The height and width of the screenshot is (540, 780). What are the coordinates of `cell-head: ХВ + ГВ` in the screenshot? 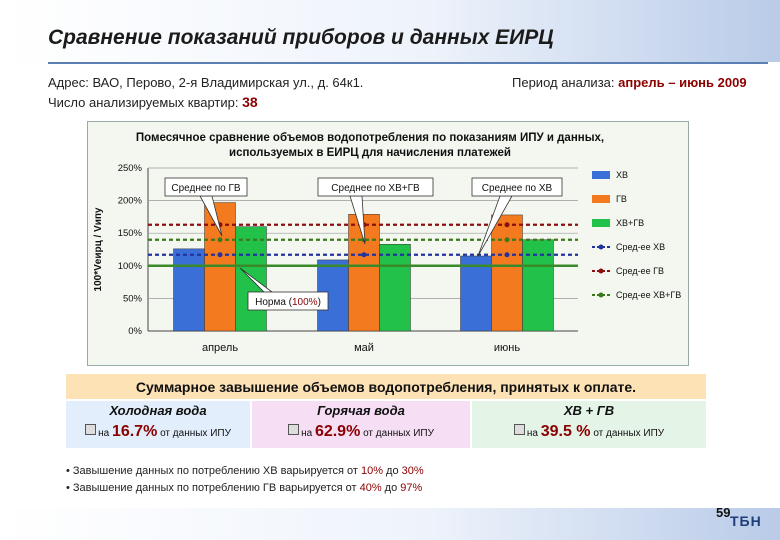 It's located at (589, 410).